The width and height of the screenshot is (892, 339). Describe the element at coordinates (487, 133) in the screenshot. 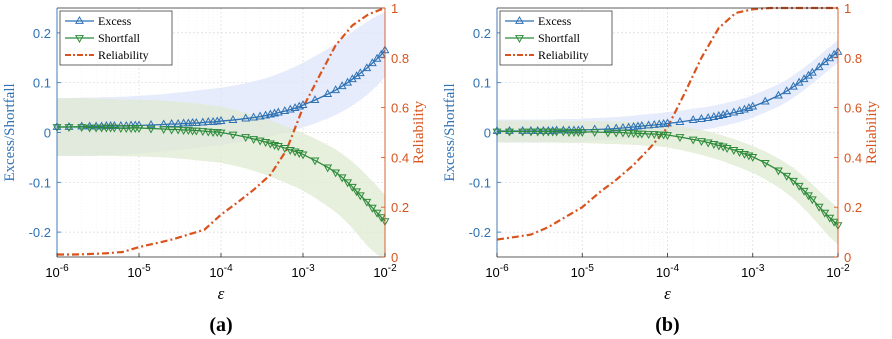

I see `y-left-tick-label: 0` at that location.